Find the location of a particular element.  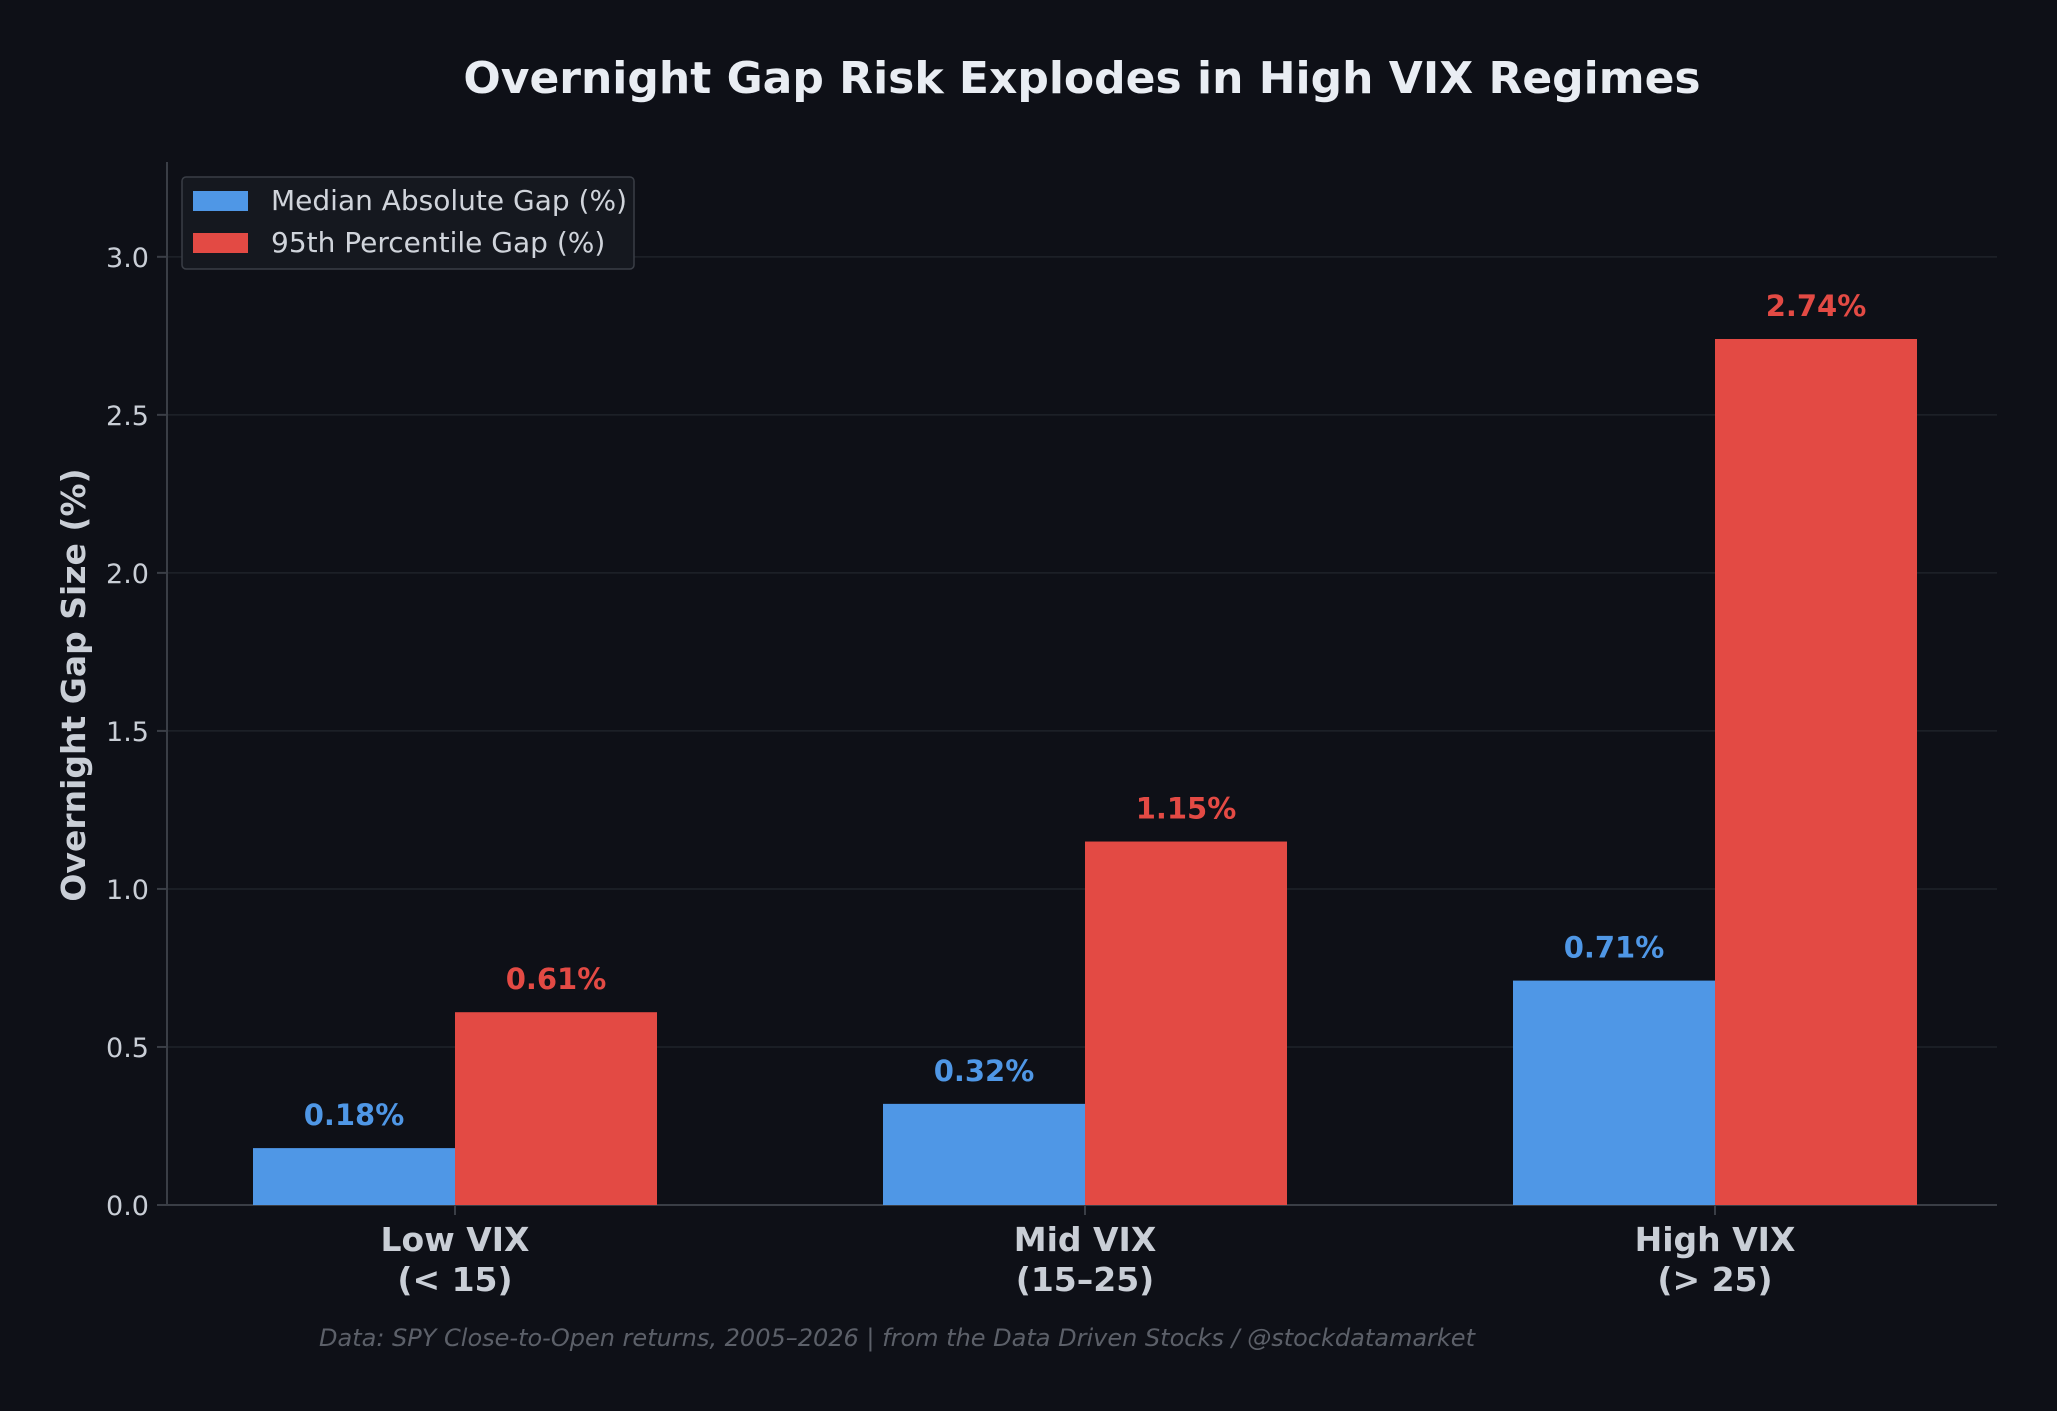

legend-label-p95: 95th Percentile Gap (%) is located at coordinates (438, 242).